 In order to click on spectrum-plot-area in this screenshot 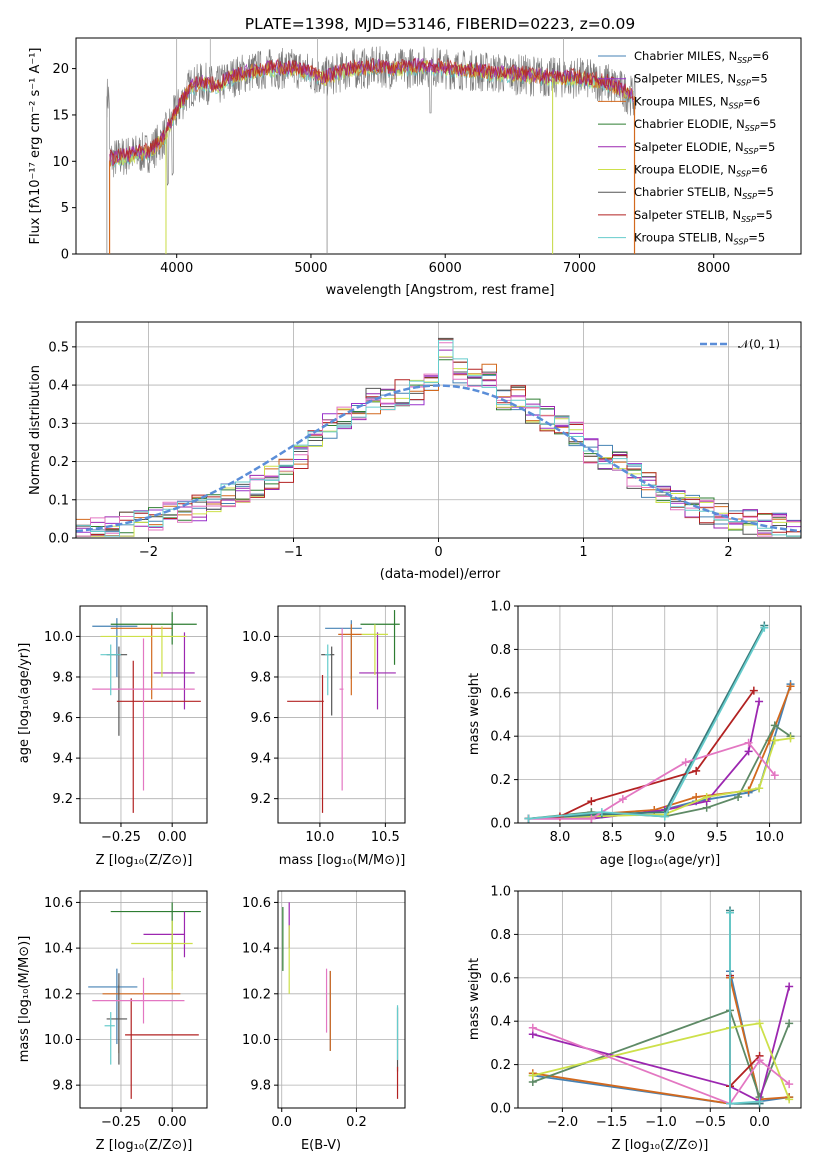, I will do `click(371, 146)`.